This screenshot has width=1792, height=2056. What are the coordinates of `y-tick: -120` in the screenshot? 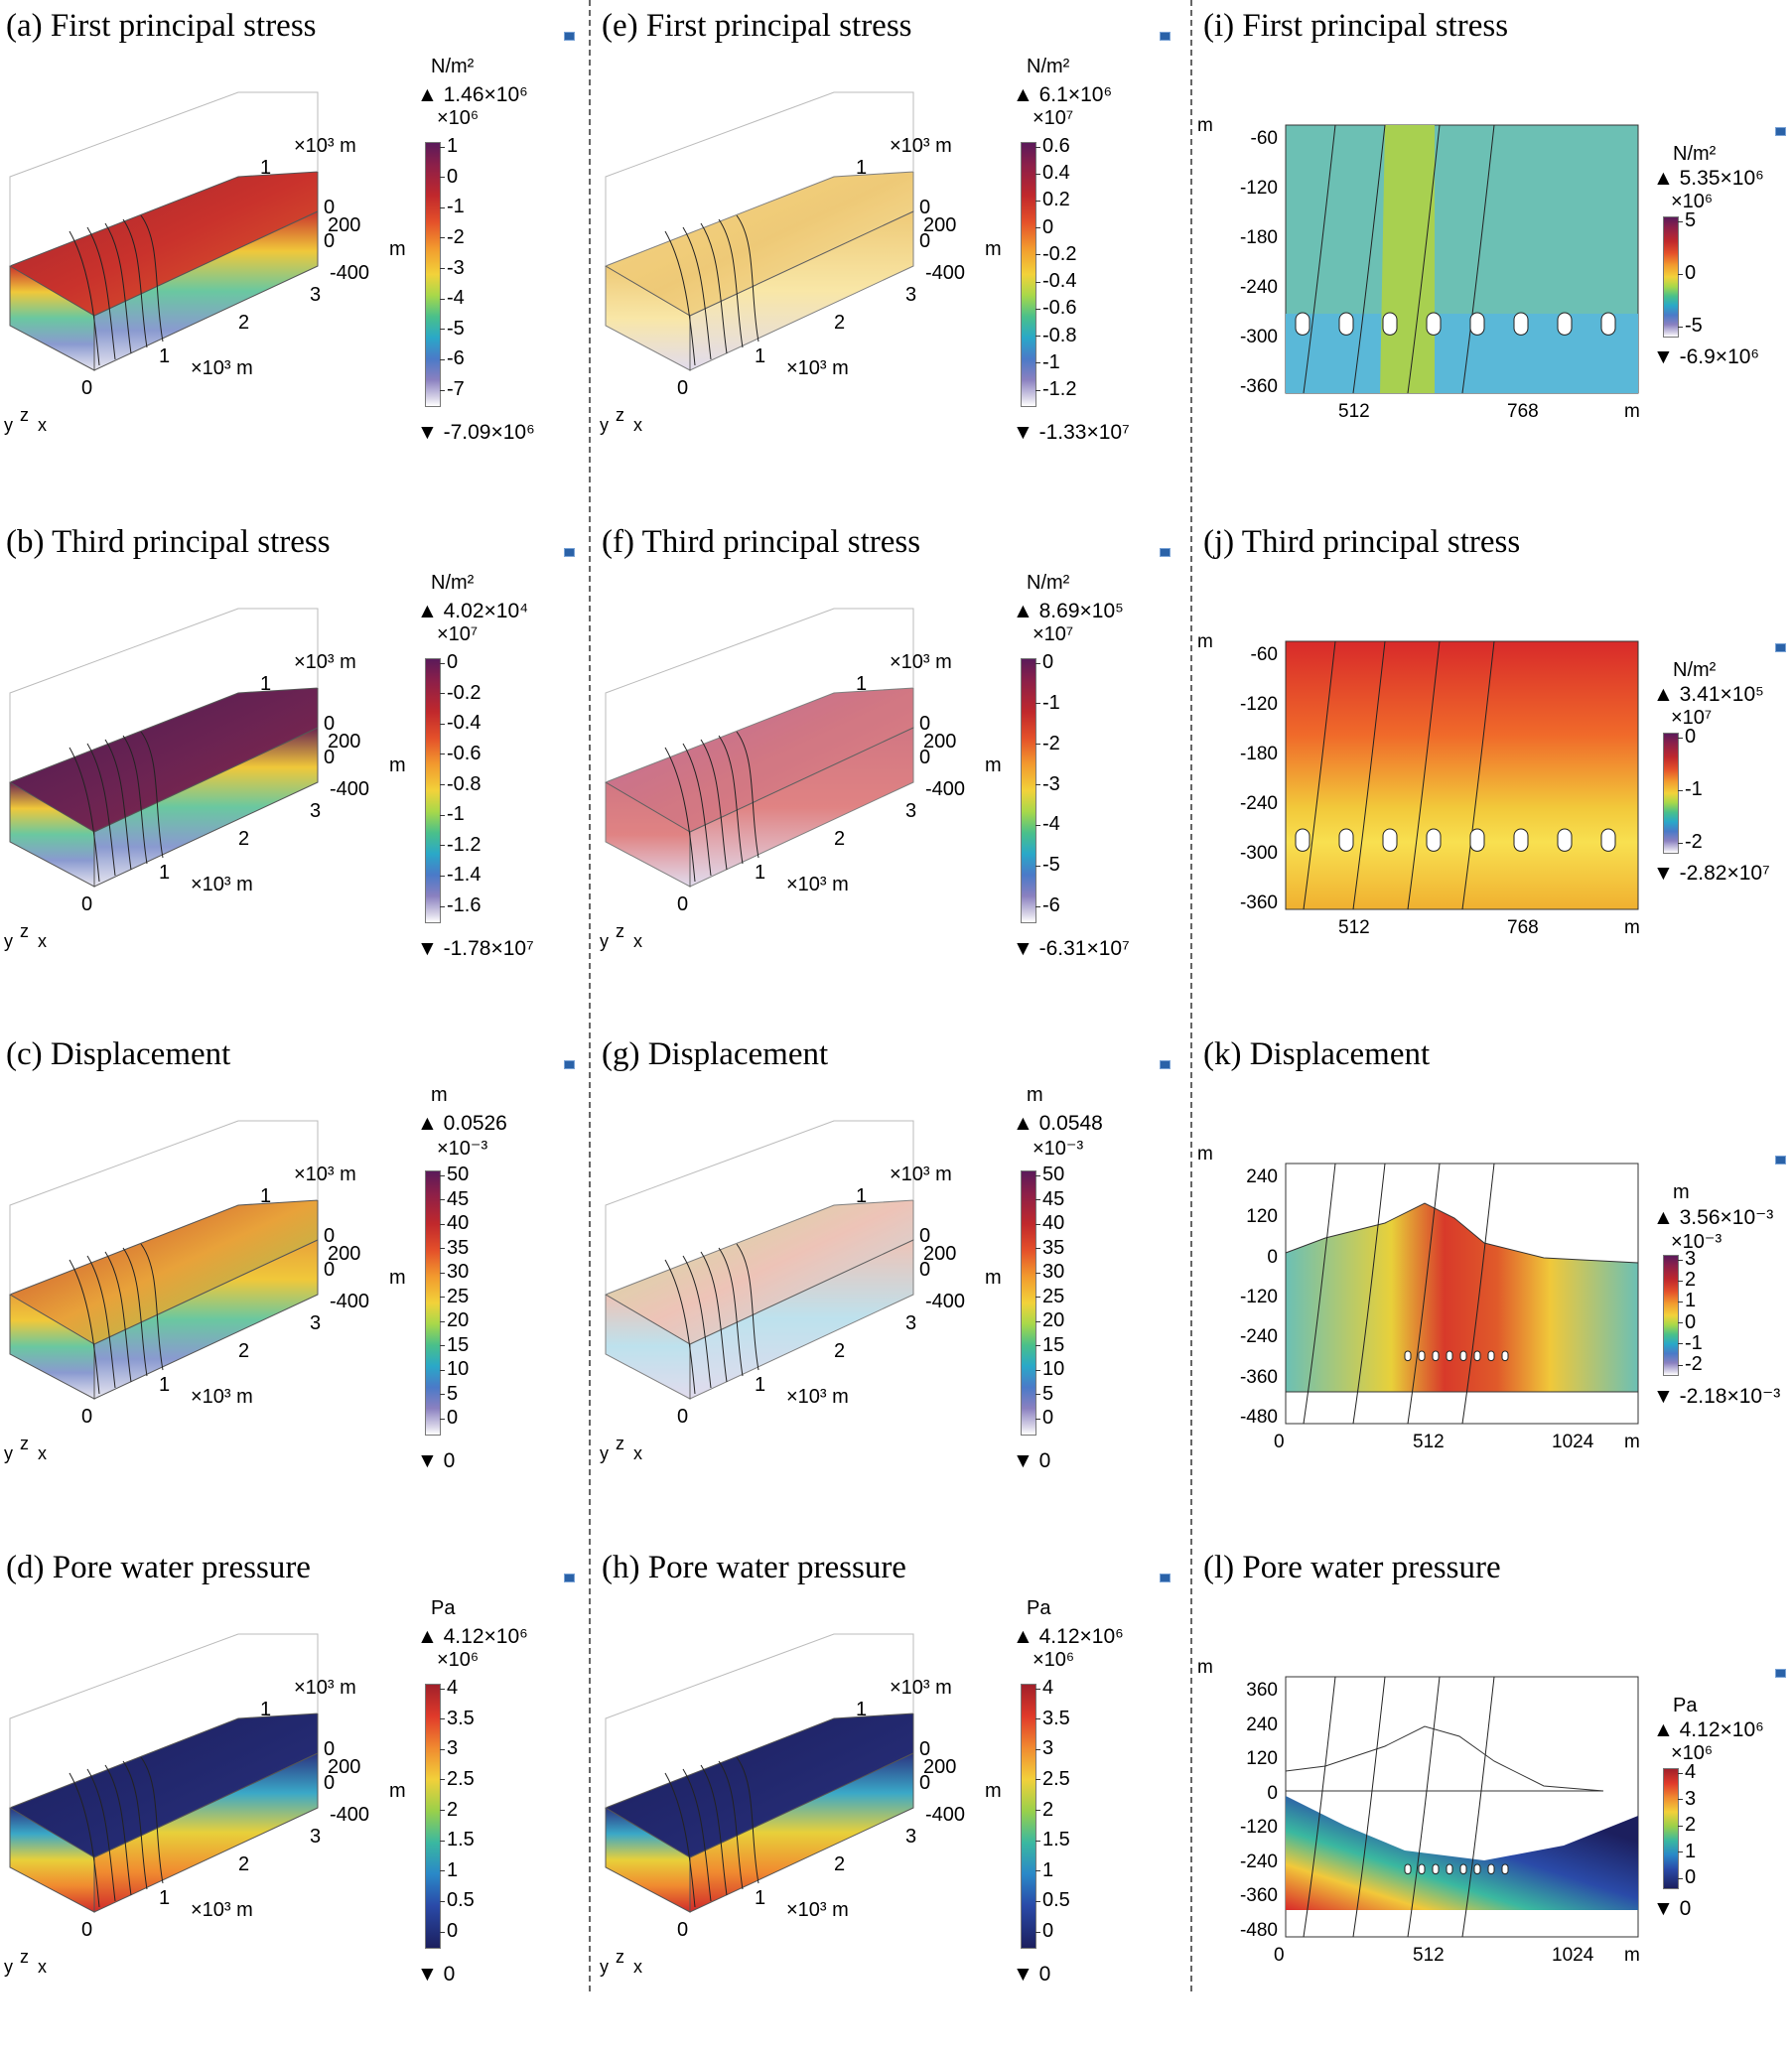 It's located at (1258, 704).